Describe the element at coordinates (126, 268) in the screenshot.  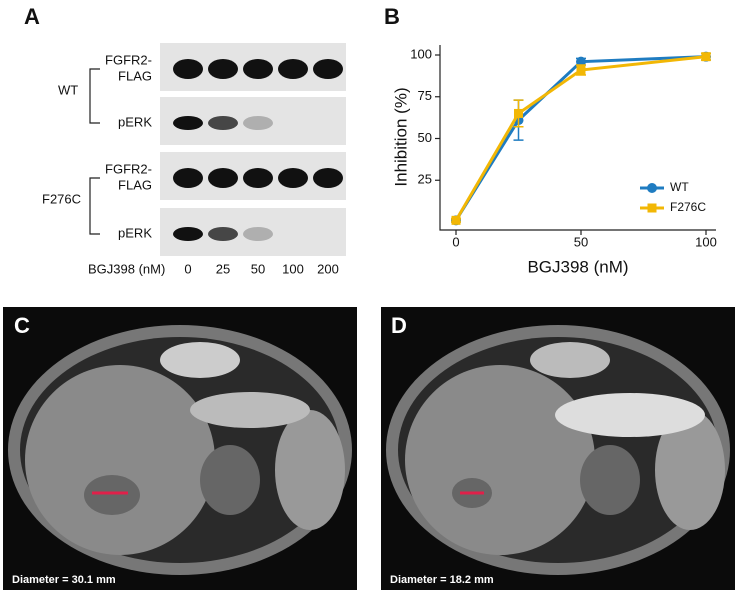
I see `x-label: BGJ398 (nM)` at that location.